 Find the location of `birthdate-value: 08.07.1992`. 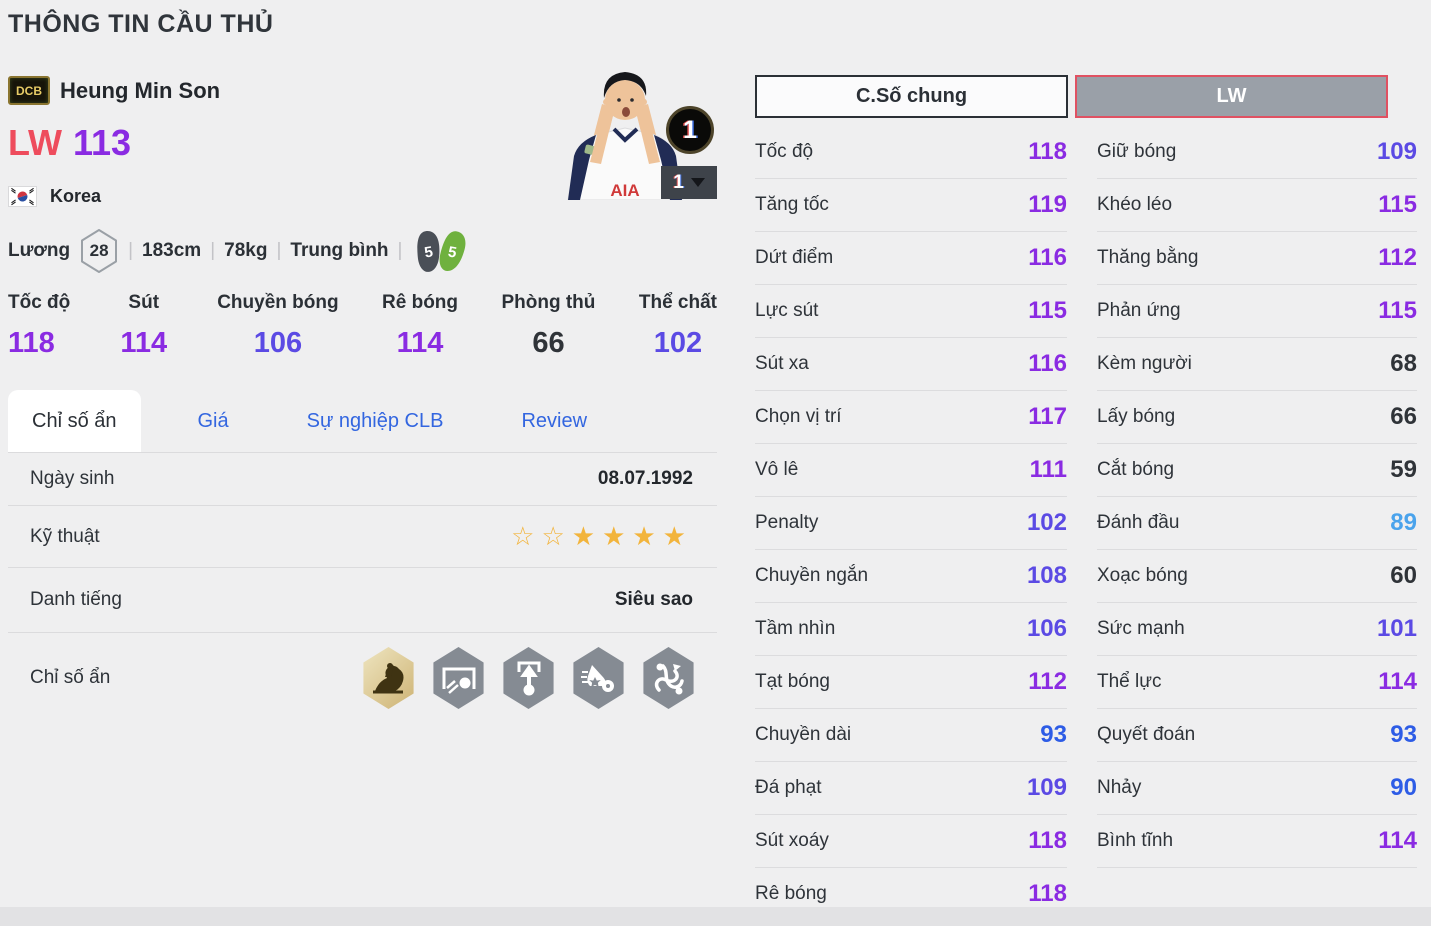

birthdate-value: 08.07.1992 is located at coordinates (645, 478).